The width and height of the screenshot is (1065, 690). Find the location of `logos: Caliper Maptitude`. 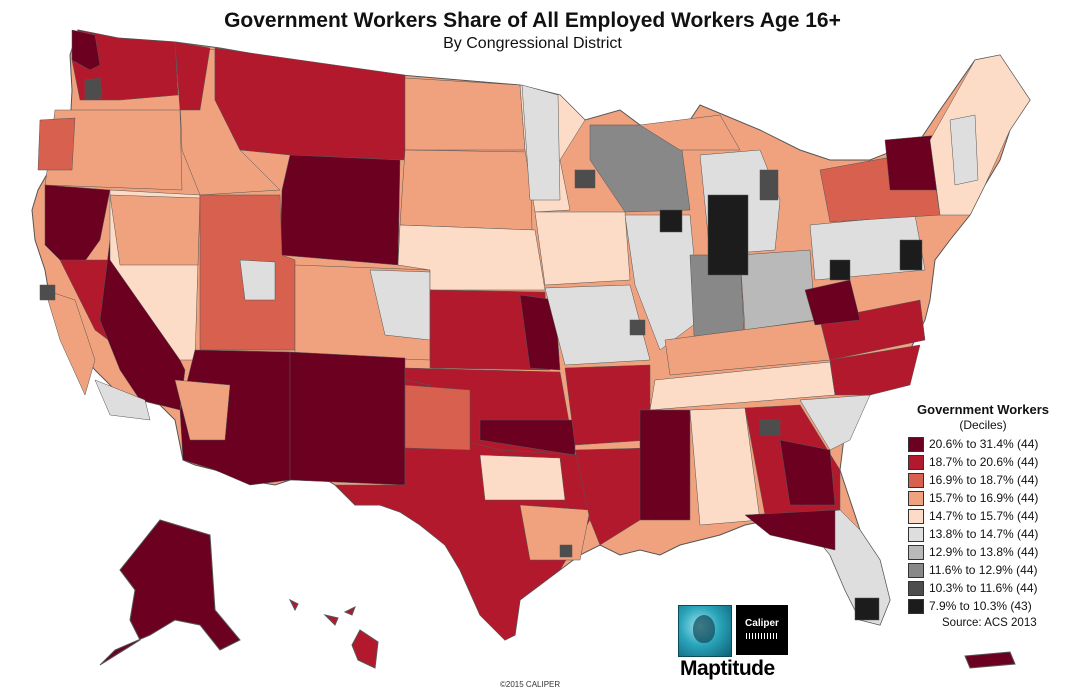

logos: Caliper Maptitude is located at coordinates (733, 642).